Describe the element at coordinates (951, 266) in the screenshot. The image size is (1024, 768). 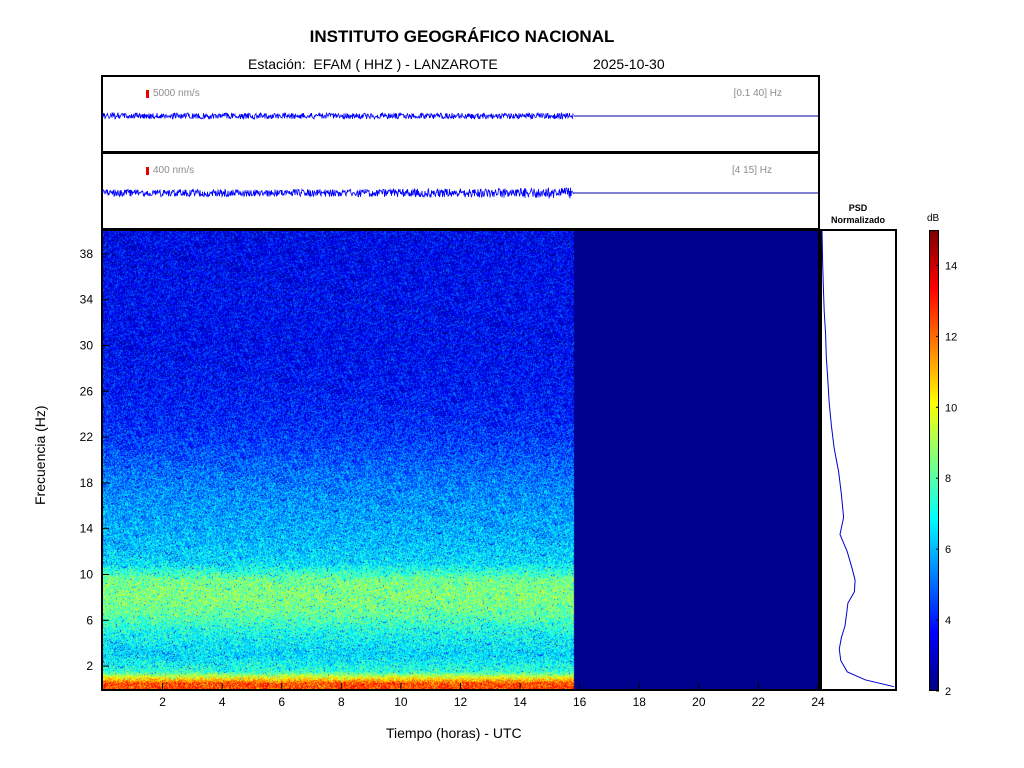
I see `colorbar-tick-label: 14` at that location.